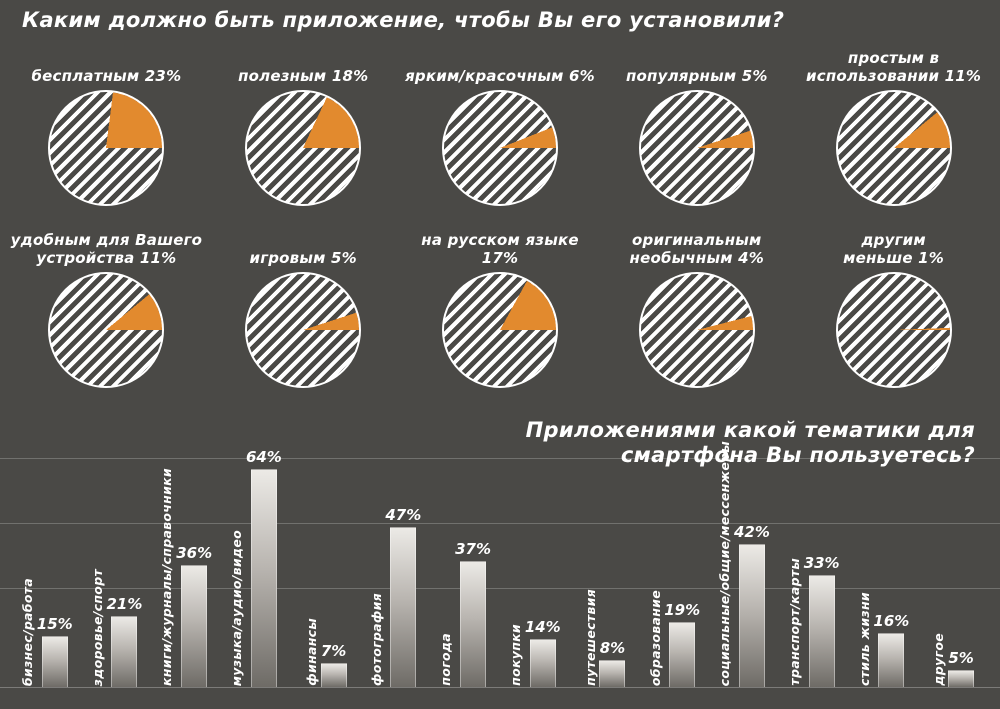  Describe the element at coordinates (473, 549) in the screenshot. I see `bar-value-label: 37%` at that location.